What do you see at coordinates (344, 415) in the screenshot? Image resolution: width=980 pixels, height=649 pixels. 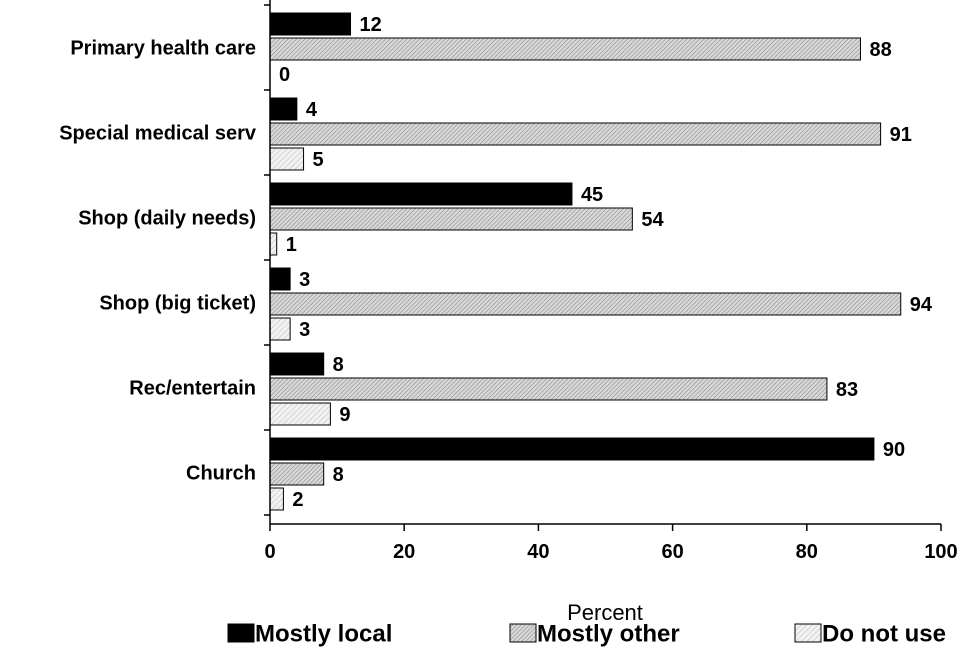 I see `data-label: 9` at bounding box center [344, 415].